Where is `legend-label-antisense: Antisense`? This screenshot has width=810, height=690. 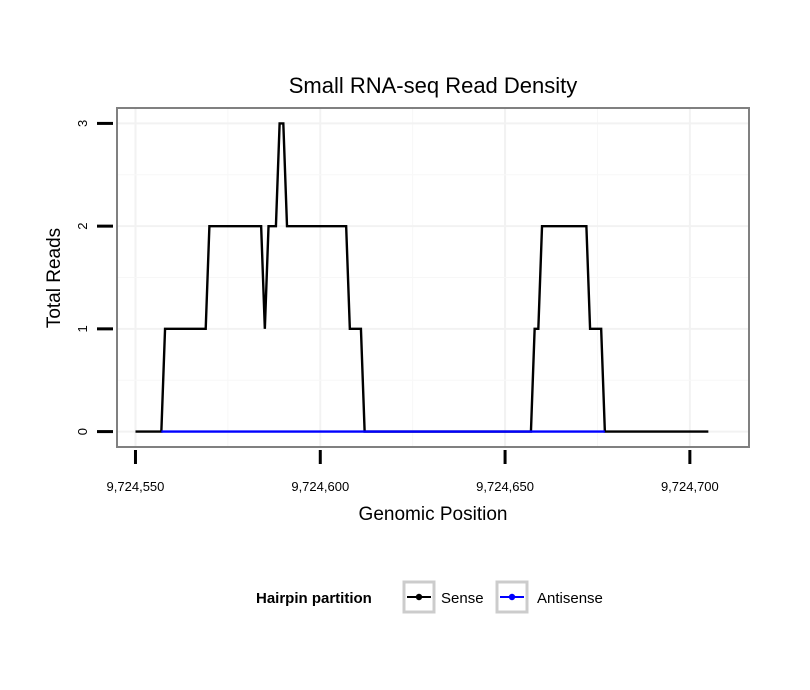 legend-label-antisense: Antisense is located at coordinates (570, 598).